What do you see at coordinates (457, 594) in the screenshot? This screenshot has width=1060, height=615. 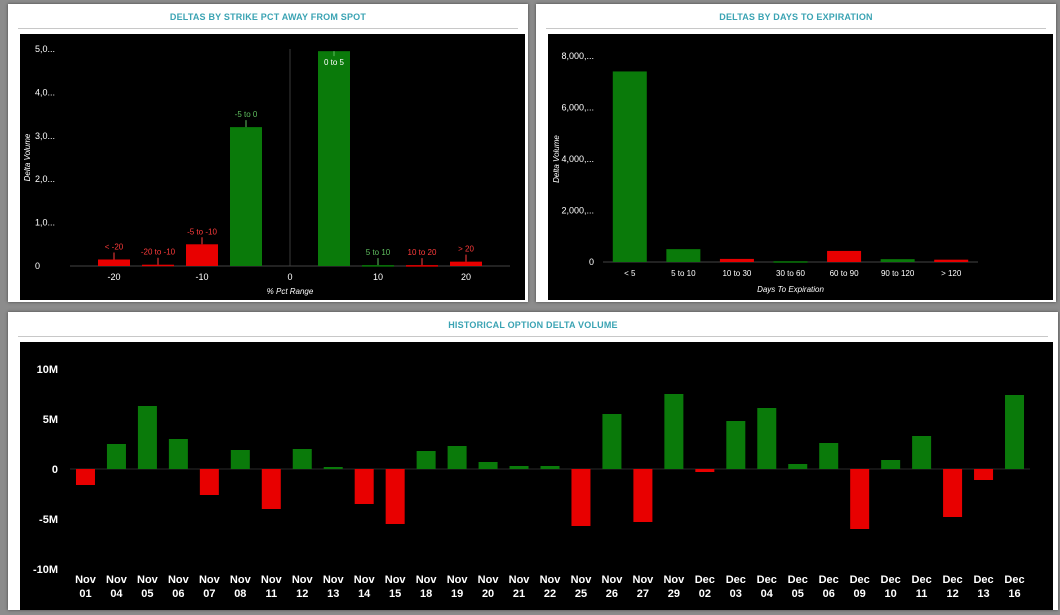 I see `x-tick-day: 19` at bounding box center [457, 594].